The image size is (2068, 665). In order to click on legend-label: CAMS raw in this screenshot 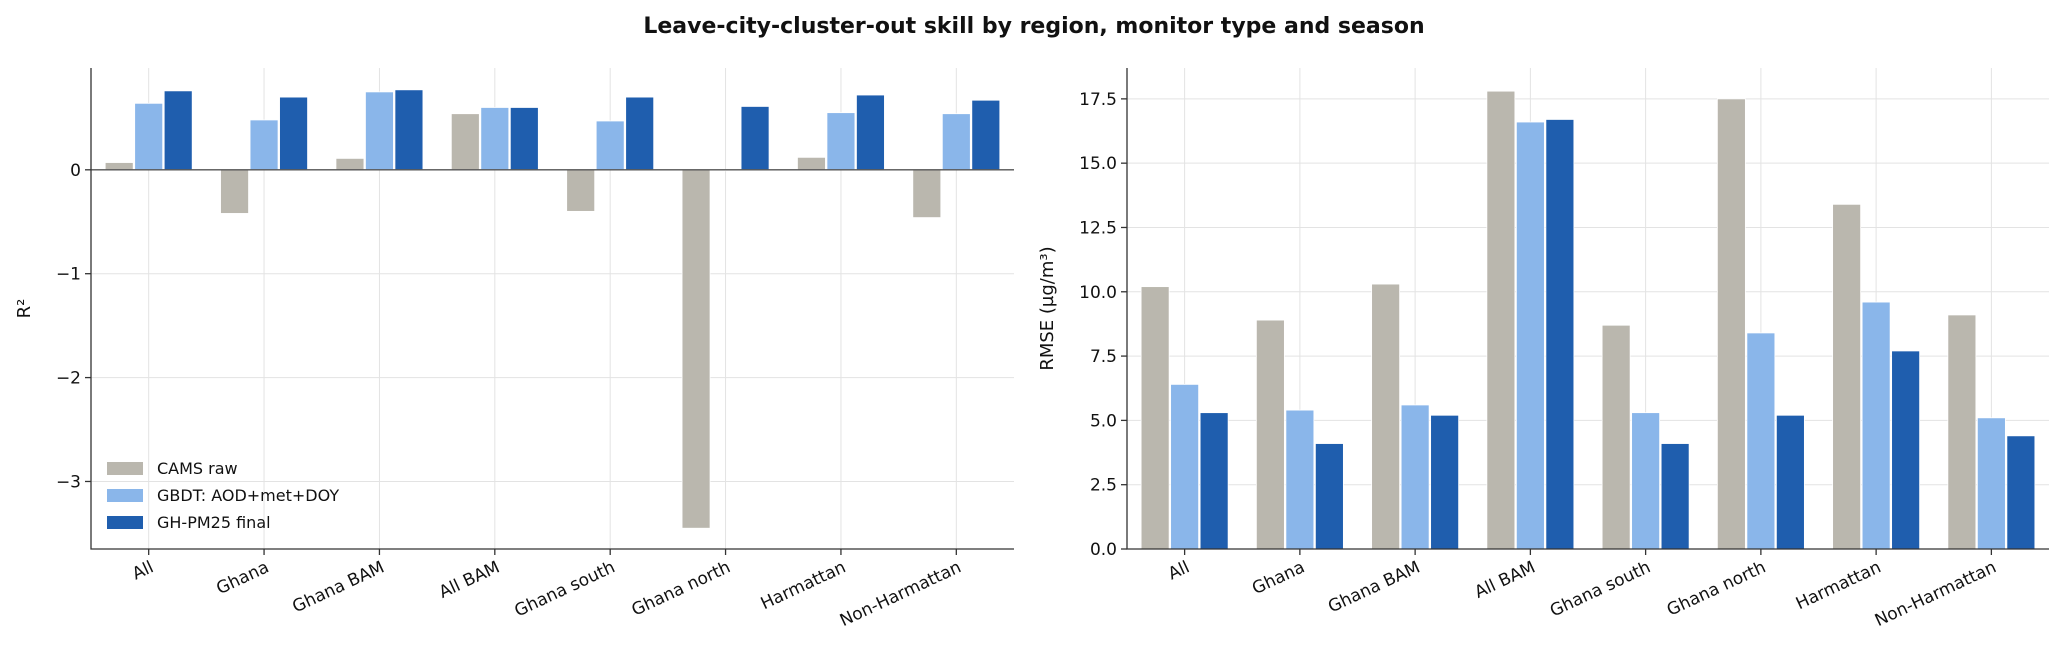, I will do `click(197, 468)`.